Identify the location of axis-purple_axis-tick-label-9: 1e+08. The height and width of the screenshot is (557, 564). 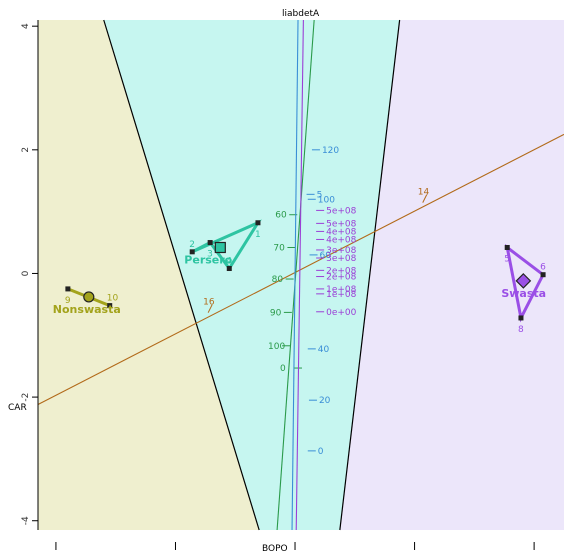
(341, 295).